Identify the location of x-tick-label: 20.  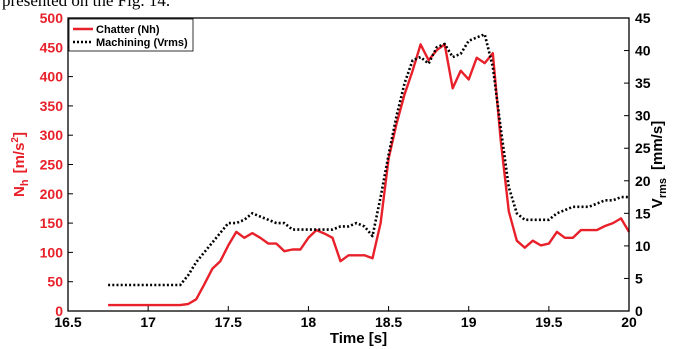
(629, 322).